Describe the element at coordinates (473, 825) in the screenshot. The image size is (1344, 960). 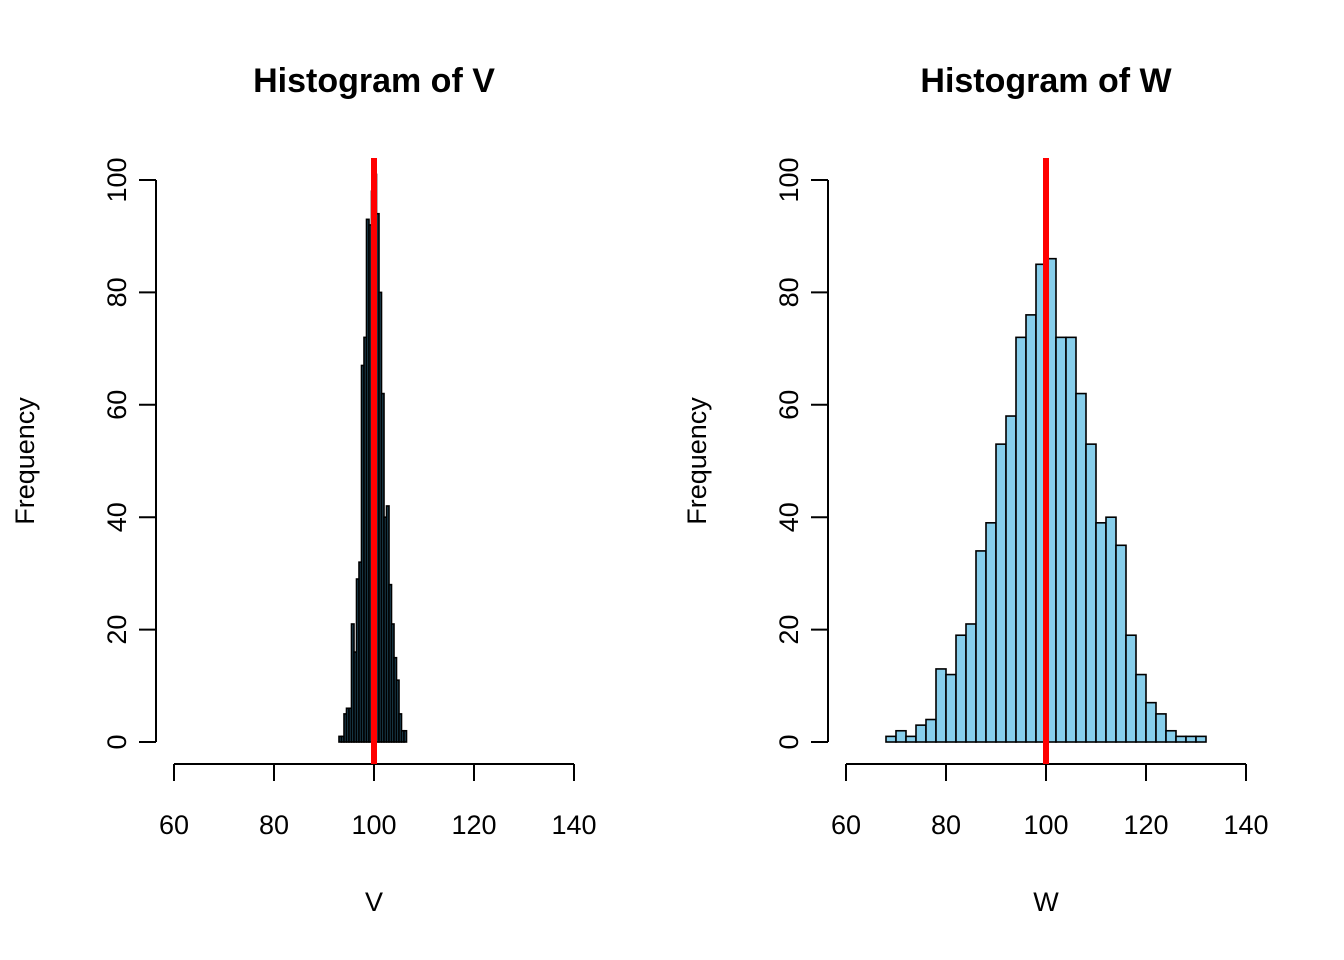
I see `histogram-v-x-tick-label: 120` at that location.